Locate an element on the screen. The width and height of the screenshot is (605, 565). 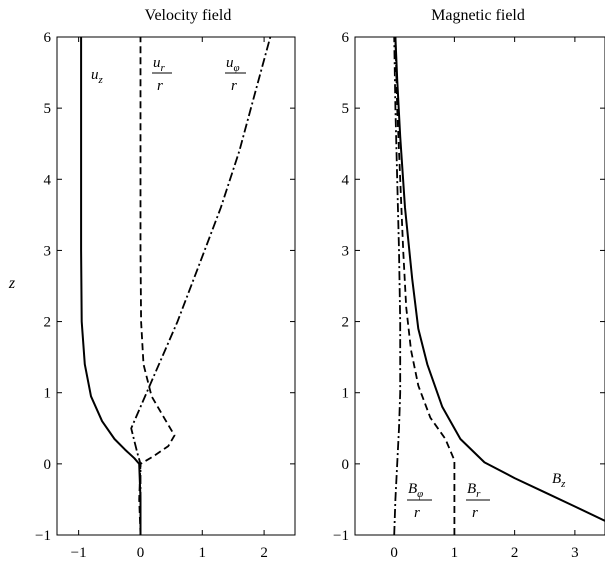
velocity-title: Velocity field is located at coordinates (188, 15).